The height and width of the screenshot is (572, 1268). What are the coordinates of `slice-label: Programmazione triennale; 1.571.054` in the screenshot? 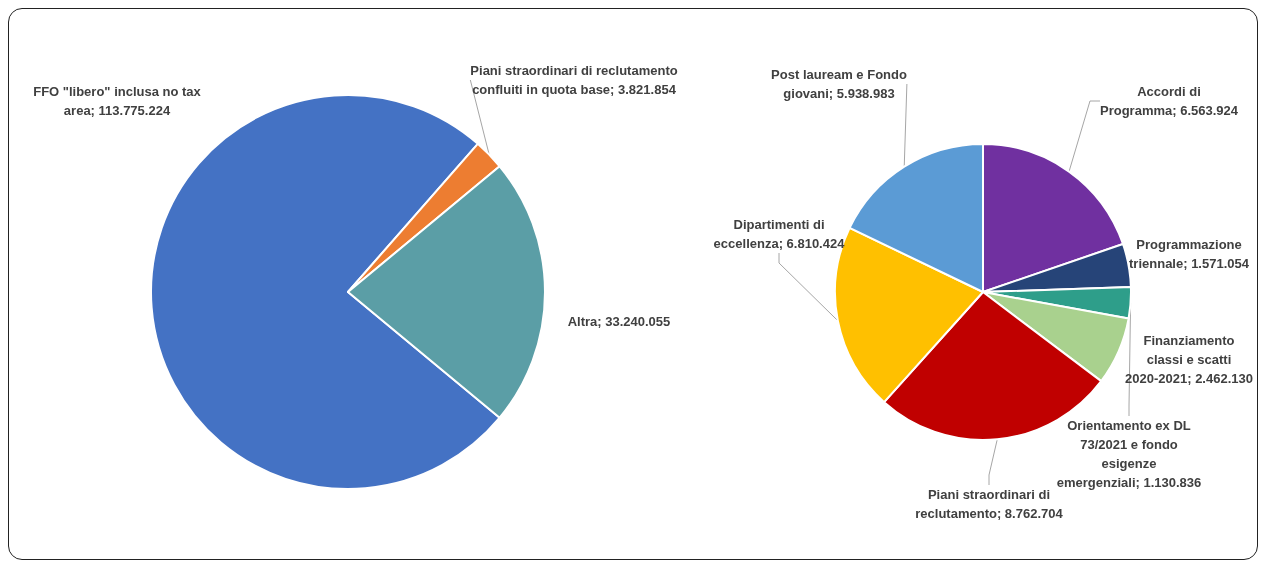 It's located at (1189, 254).